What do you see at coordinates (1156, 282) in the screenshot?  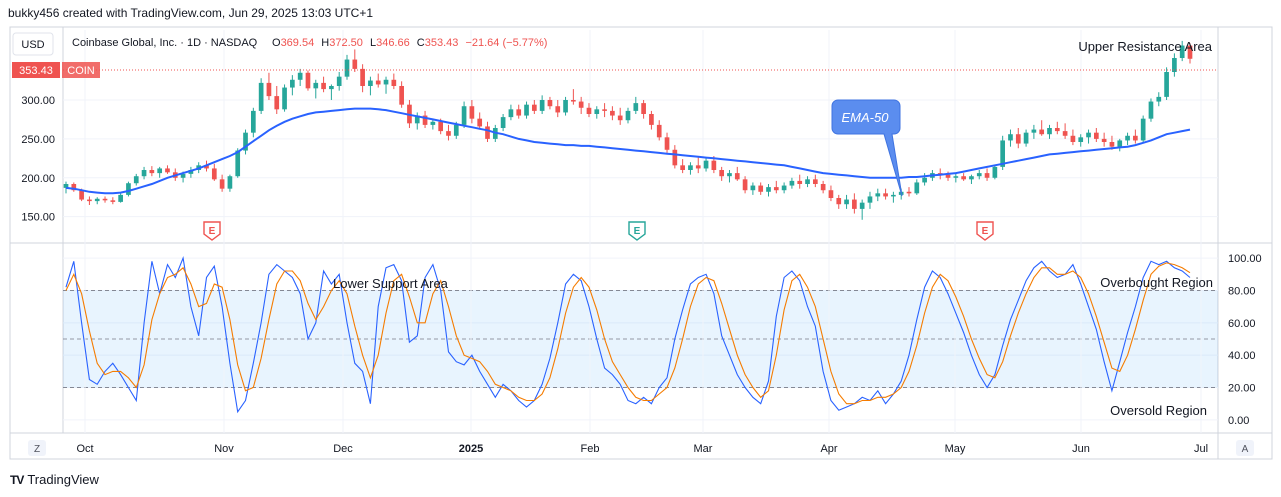 I see `overbought-label: Overbought Region` at bounding box center [1156, 282].